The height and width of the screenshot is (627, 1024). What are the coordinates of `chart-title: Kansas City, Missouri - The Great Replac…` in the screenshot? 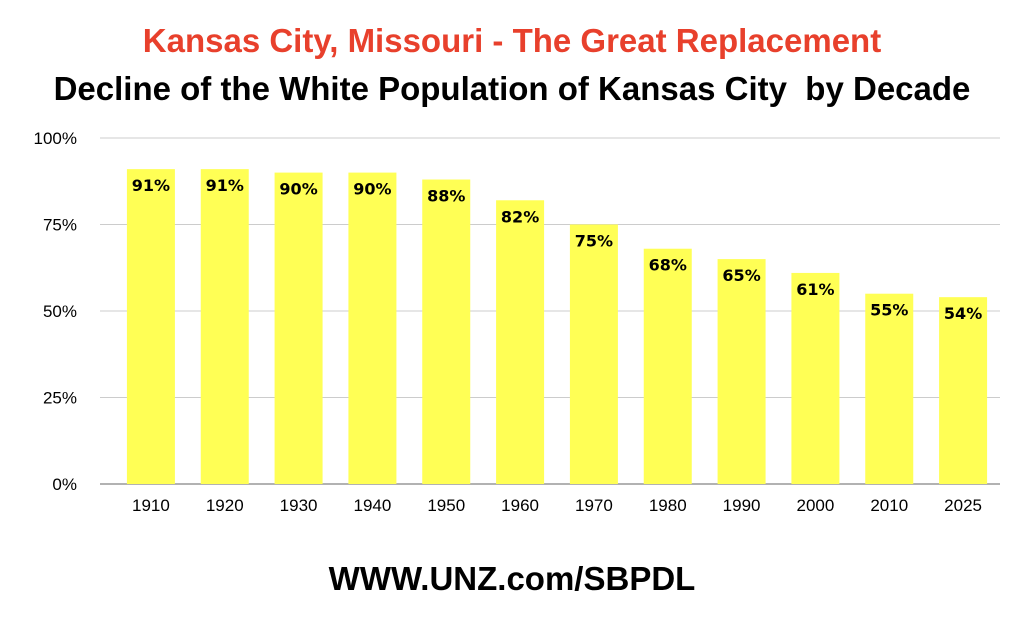 It's located at (512, 40).